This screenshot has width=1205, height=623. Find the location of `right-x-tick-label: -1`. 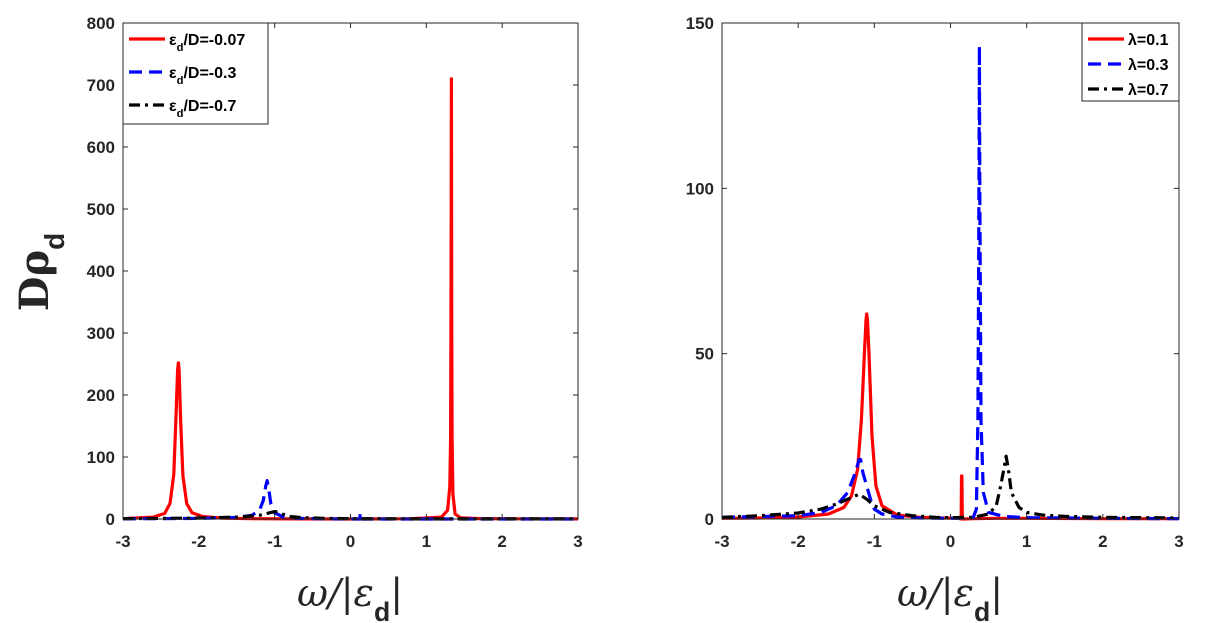

right-x-tick-label: -1 is located at coordinates (874, 541).